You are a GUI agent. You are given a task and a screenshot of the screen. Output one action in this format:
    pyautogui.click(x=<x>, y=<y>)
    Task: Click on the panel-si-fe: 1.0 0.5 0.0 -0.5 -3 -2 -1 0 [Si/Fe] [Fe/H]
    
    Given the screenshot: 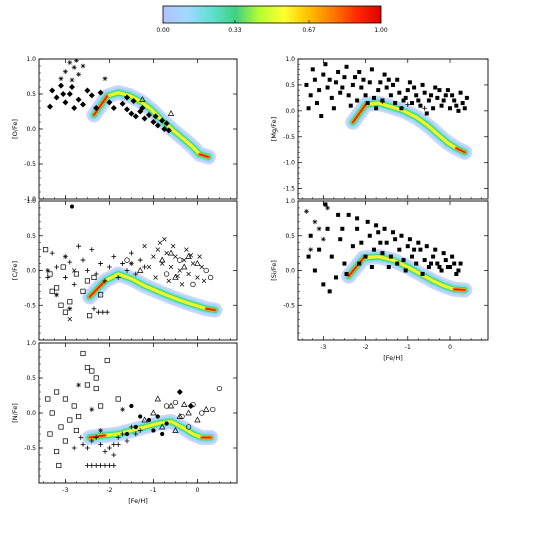 What is the action you would take?
    pyautogui.click(x=379, y=280)
    